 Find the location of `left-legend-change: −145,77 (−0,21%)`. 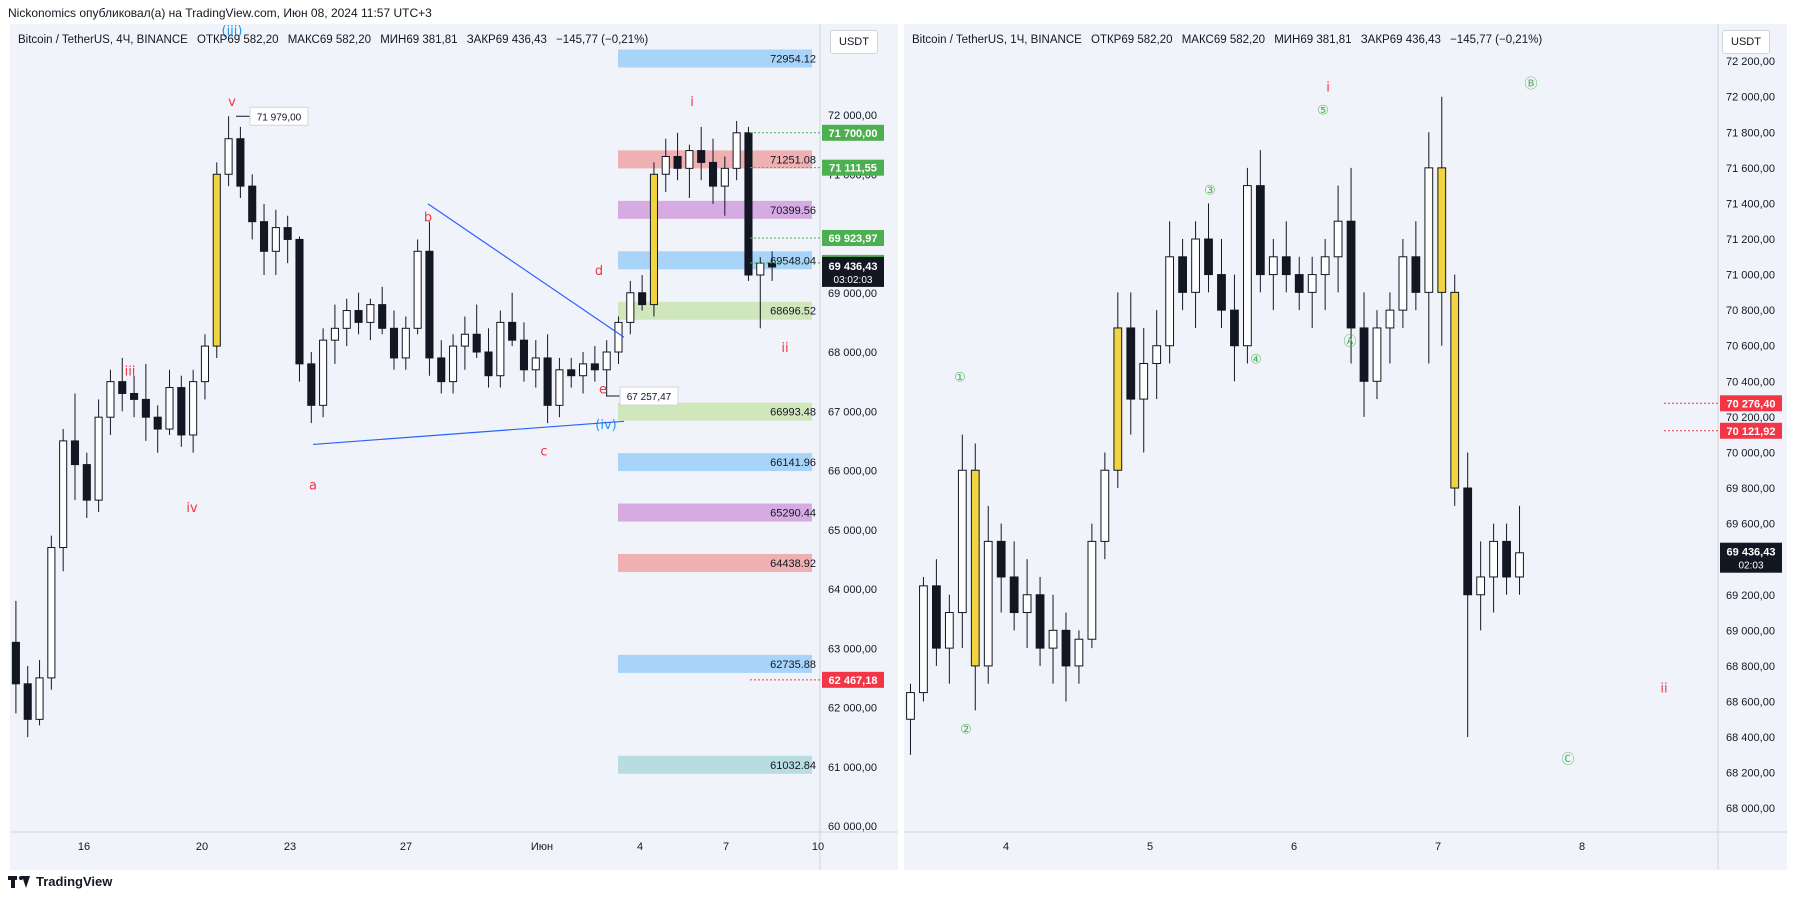

left-legend-change: −145,77 (−0,21%) is located at coordinates (602, 40).